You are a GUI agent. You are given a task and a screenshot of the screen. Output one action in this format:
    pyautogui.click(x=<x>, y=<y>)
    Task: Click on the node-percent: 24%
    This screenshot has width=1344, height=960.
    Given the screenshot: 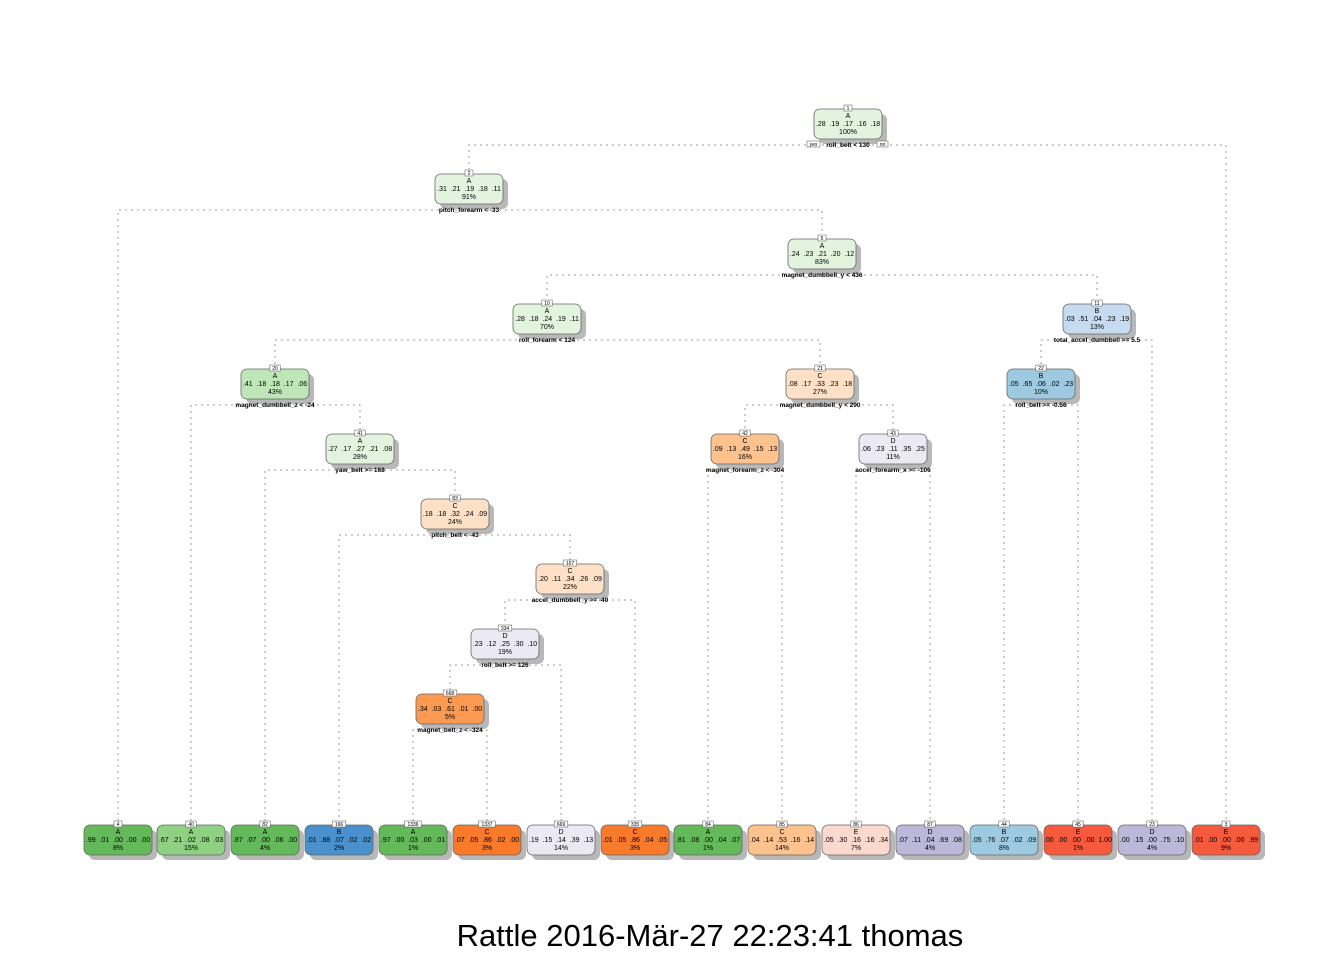 What is the action you would take?
    pyautogui.click(x=455, y=522)
    